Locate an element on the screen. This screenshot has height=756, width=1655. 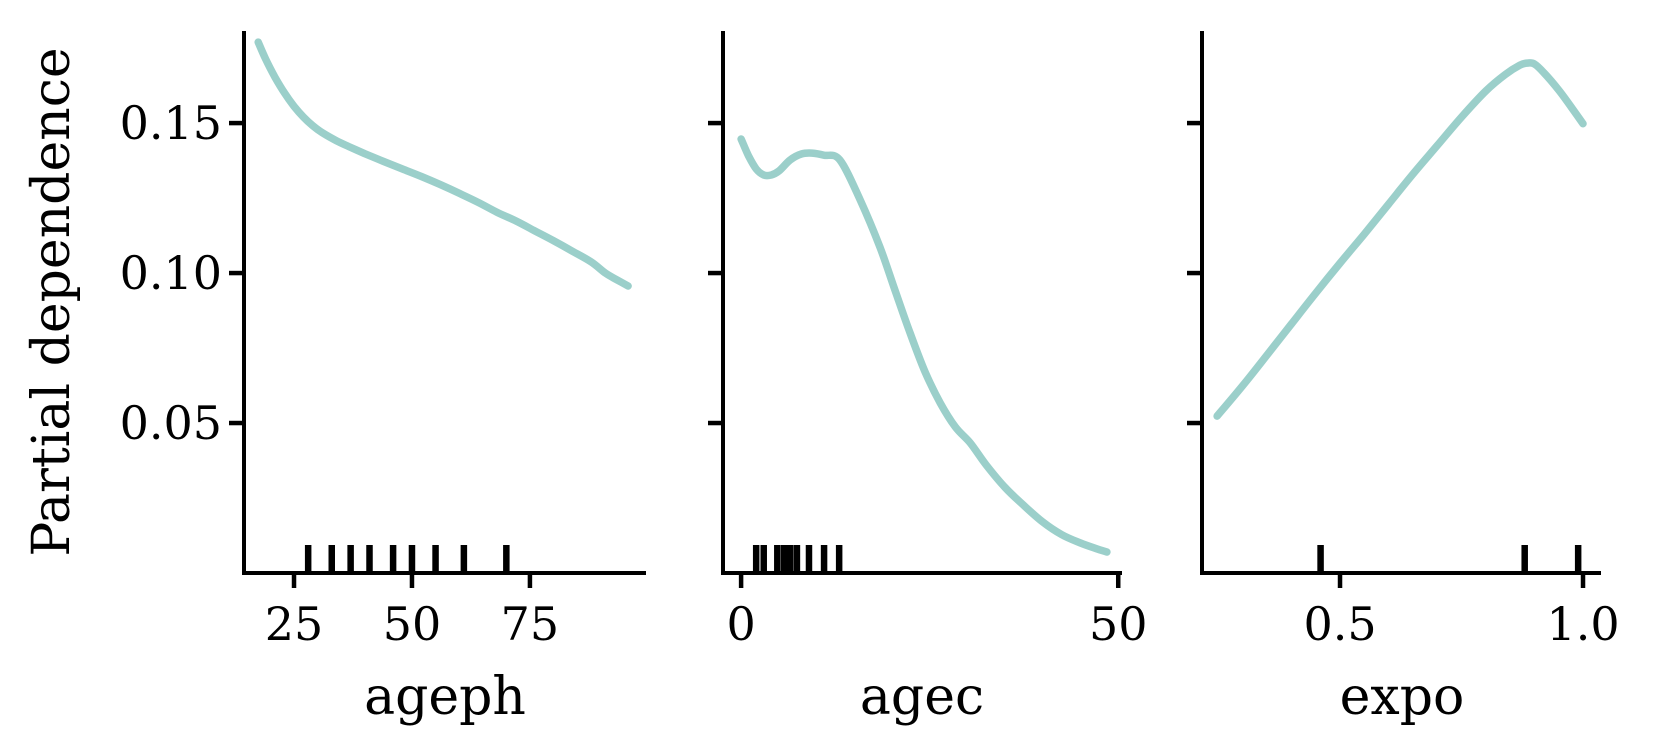
x-tick-label: 0.5 is located at coordinates (1340, 624).